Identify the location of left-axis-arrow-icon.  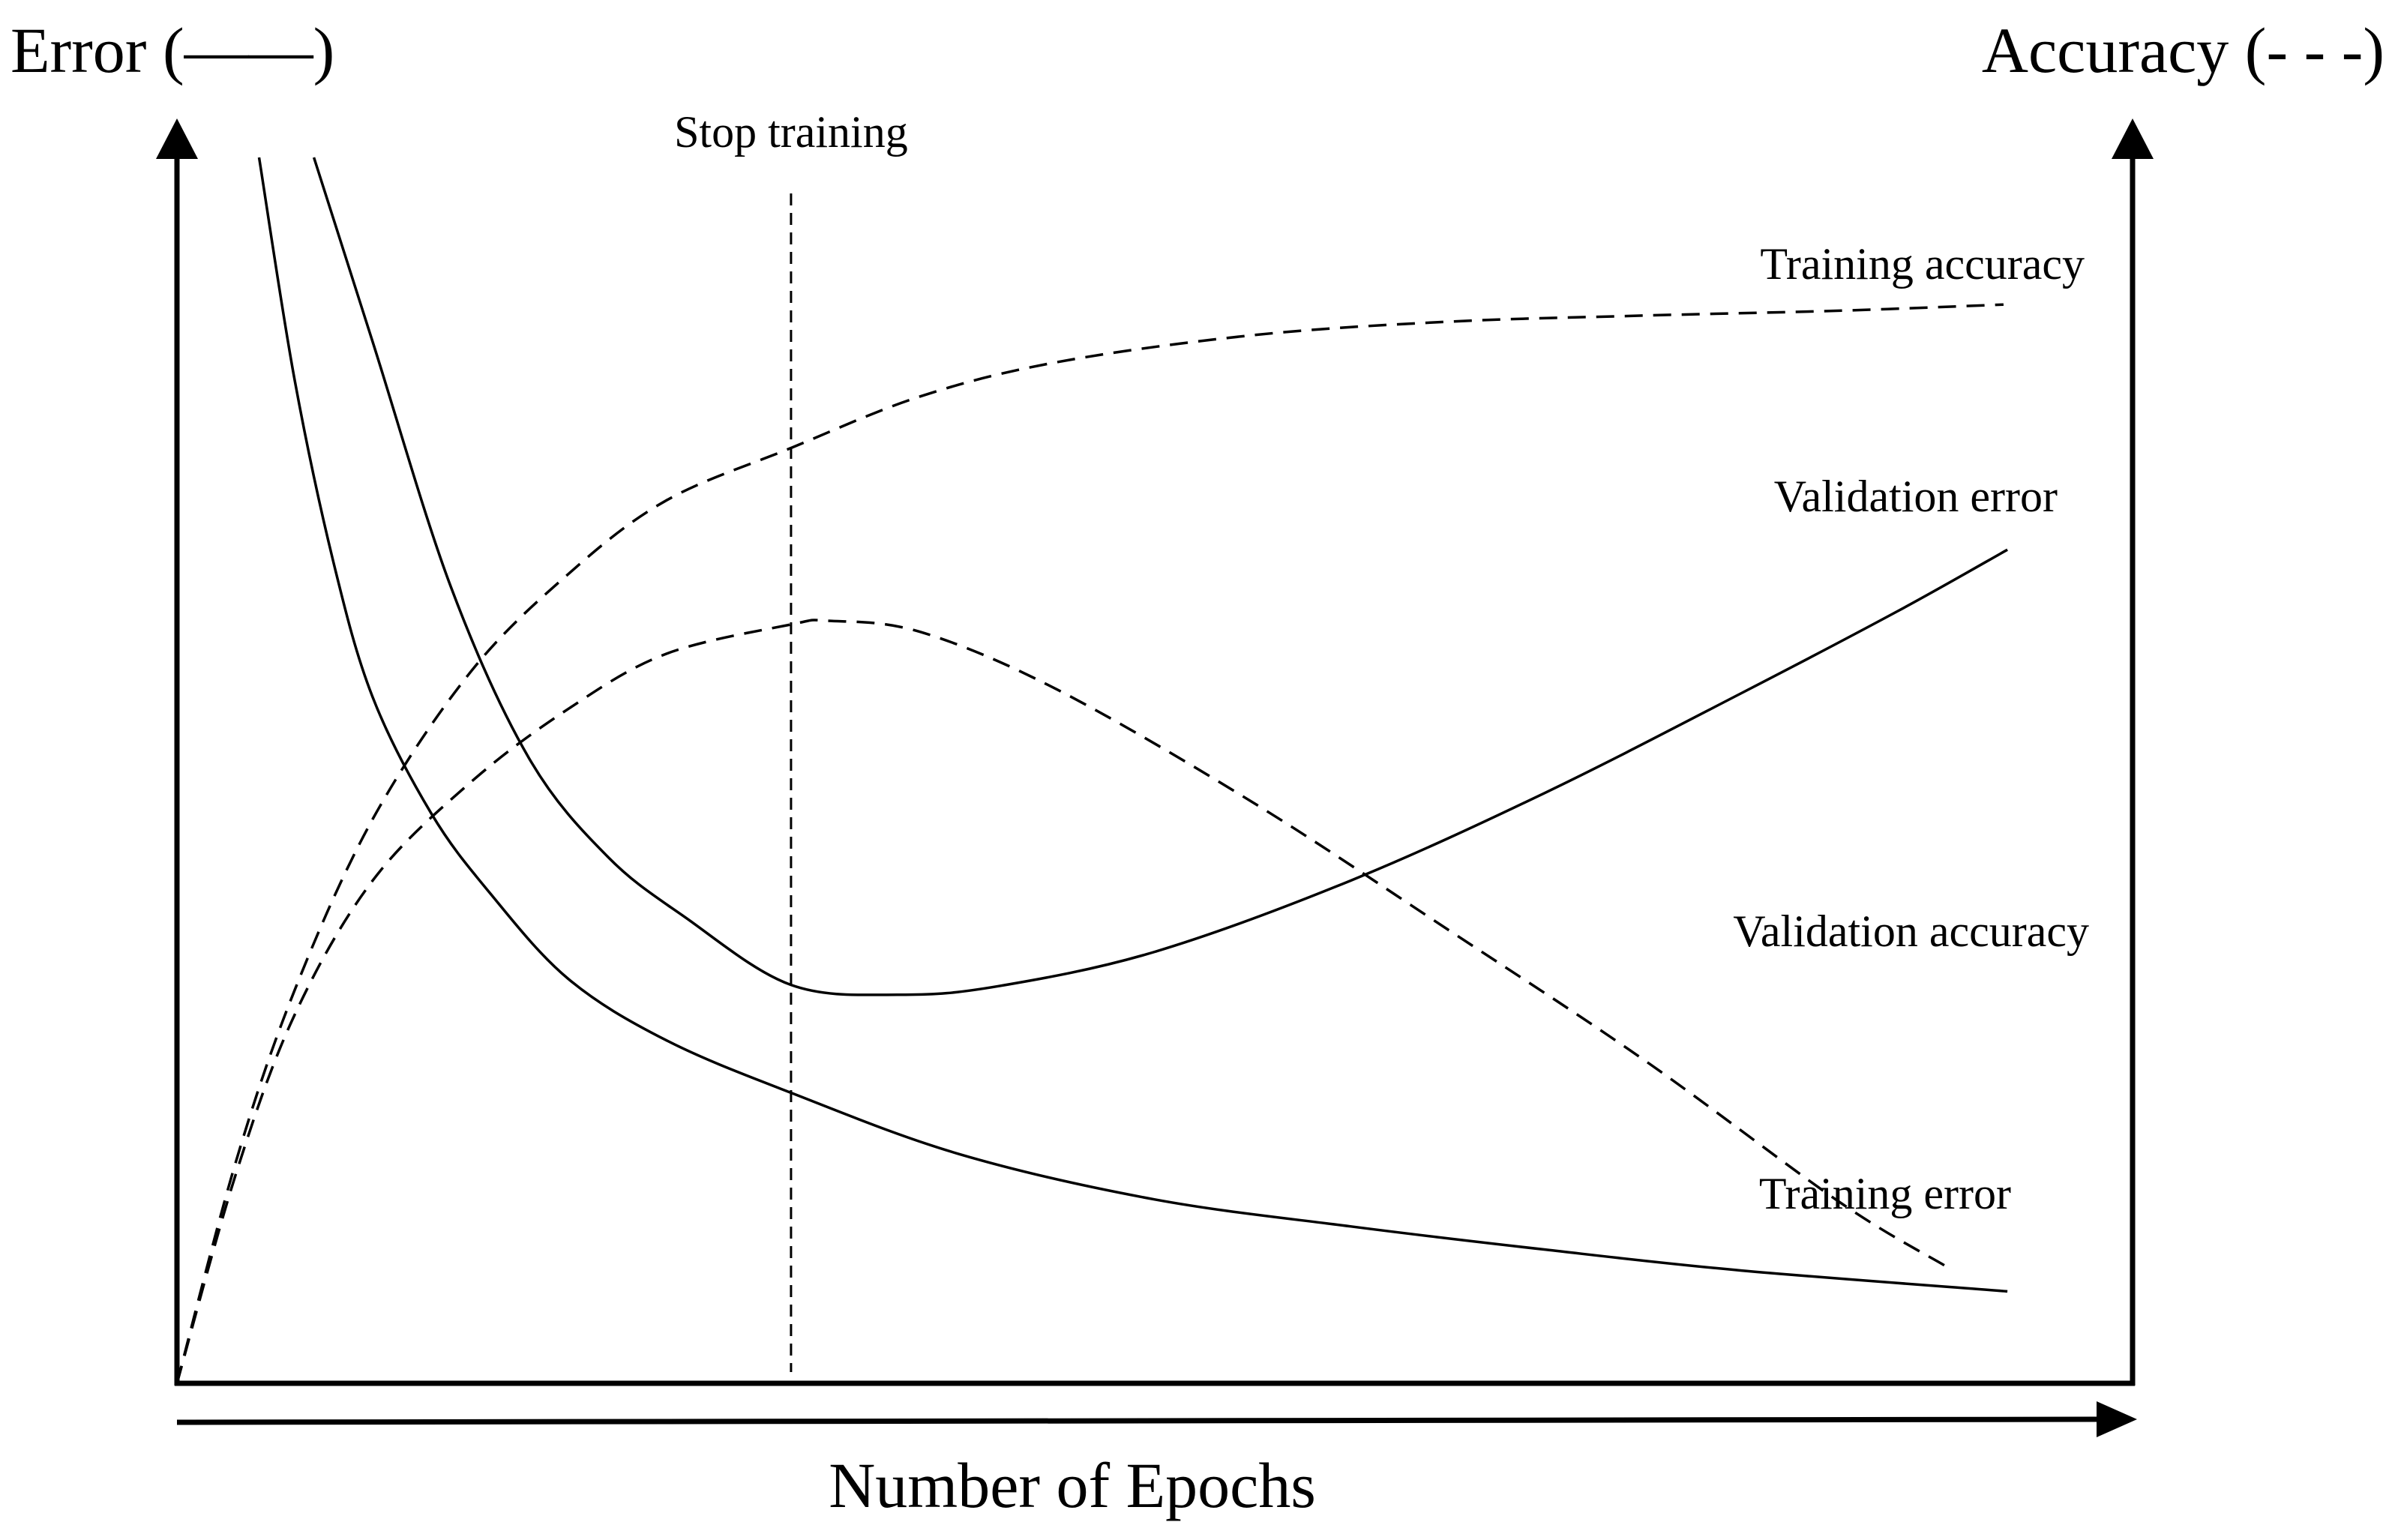
(177, 138).